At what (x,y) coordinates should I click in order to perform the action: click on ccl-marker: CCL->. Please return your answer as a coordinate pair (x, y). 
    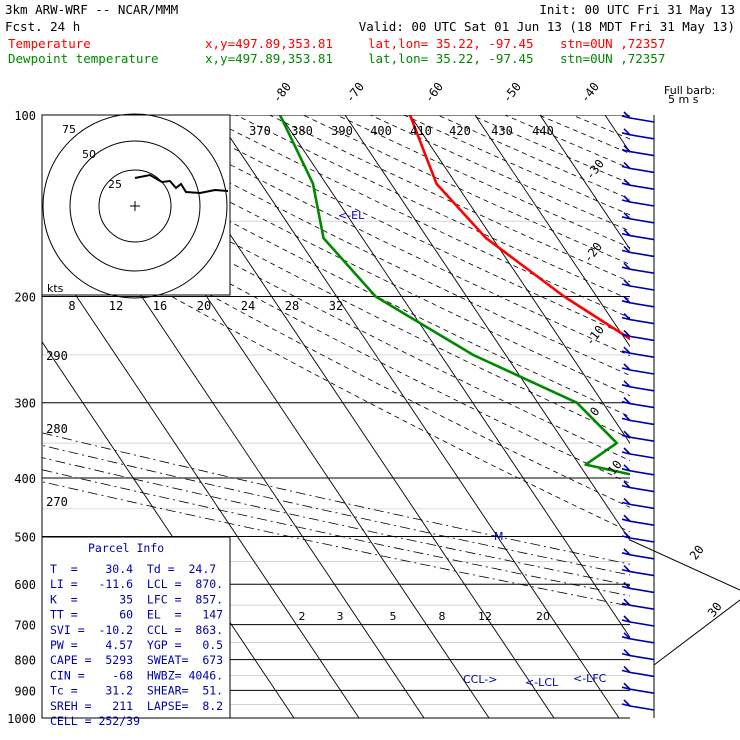
    Looking at the image, I should click on (480, 679).